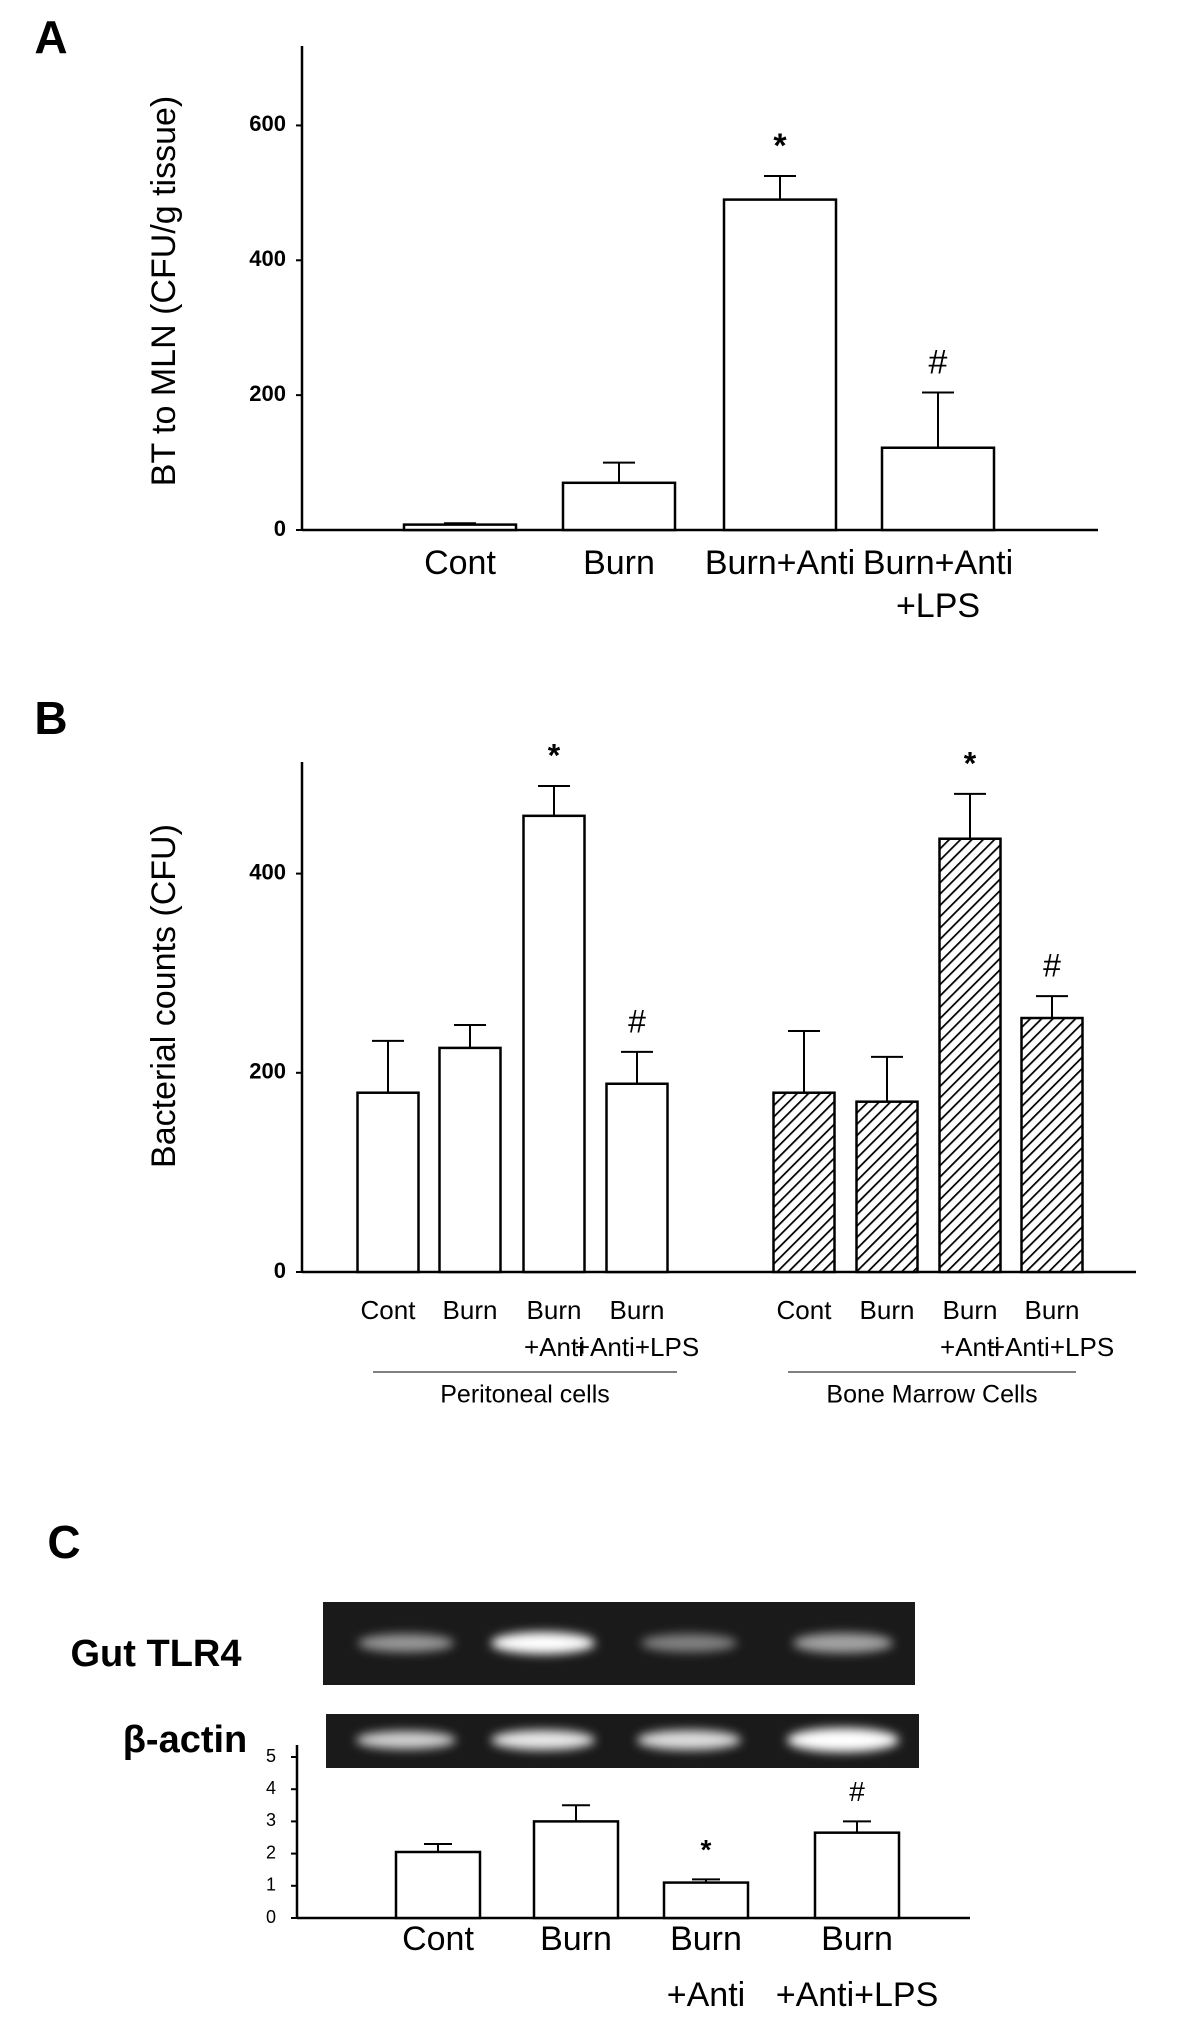  What do you see at coordinates (931, 1395) in the screenshot?
I see `group-label: Bone Marrow Cells` at bounding box center [931, 1395].